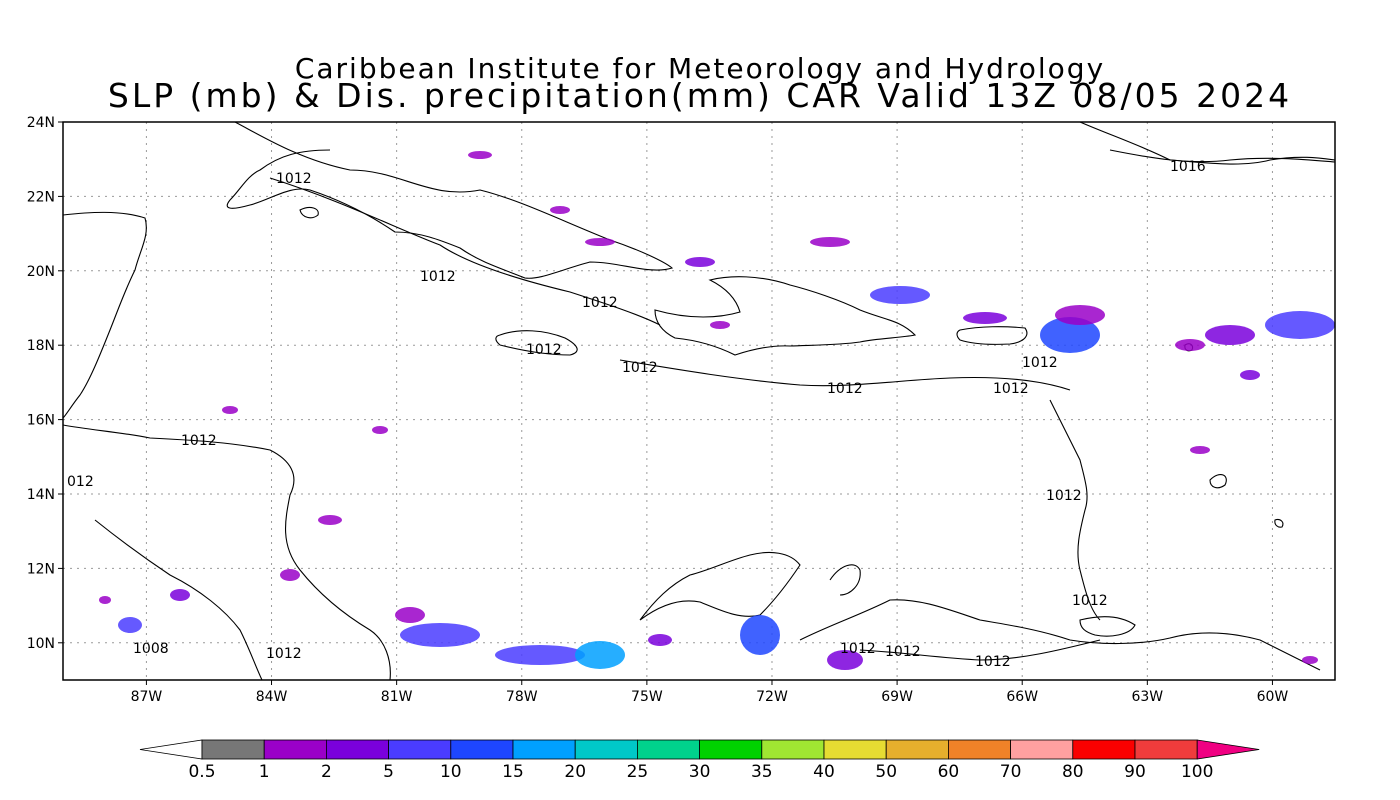 This screenshot has height=800, width=1400. I want to click on coast-central-america, so click(227, 552).